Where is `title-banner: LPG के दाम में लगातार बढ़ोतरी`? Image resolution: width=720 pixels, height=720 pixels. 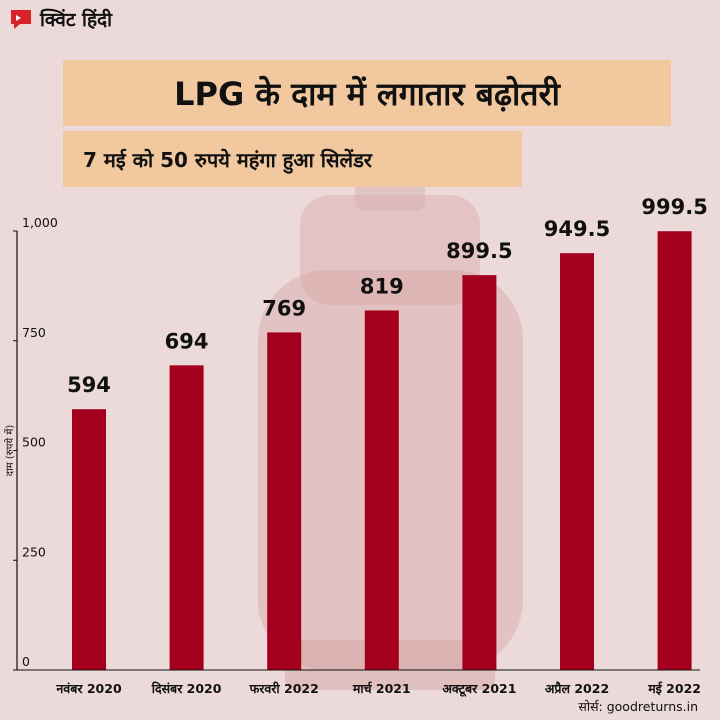 title-banner: LPG के दाम में लगातार बढ़ोतरी is located at coordinates (367, 93).